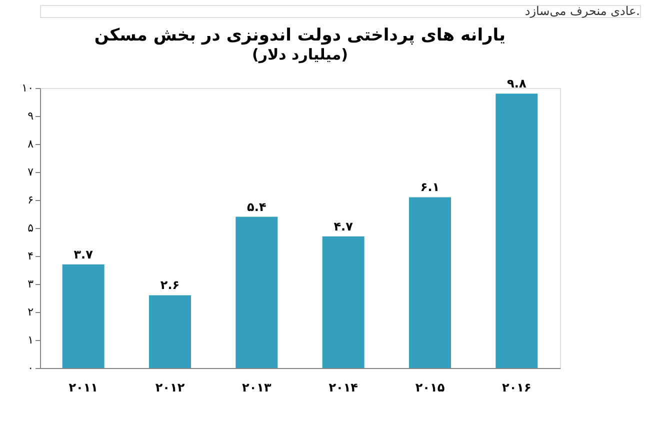 The width and height of the screenshot is (666, 441). Describe the element at coordinates (31, 284) in the screenshot. I see `y-tick-label: ۳` at that location.